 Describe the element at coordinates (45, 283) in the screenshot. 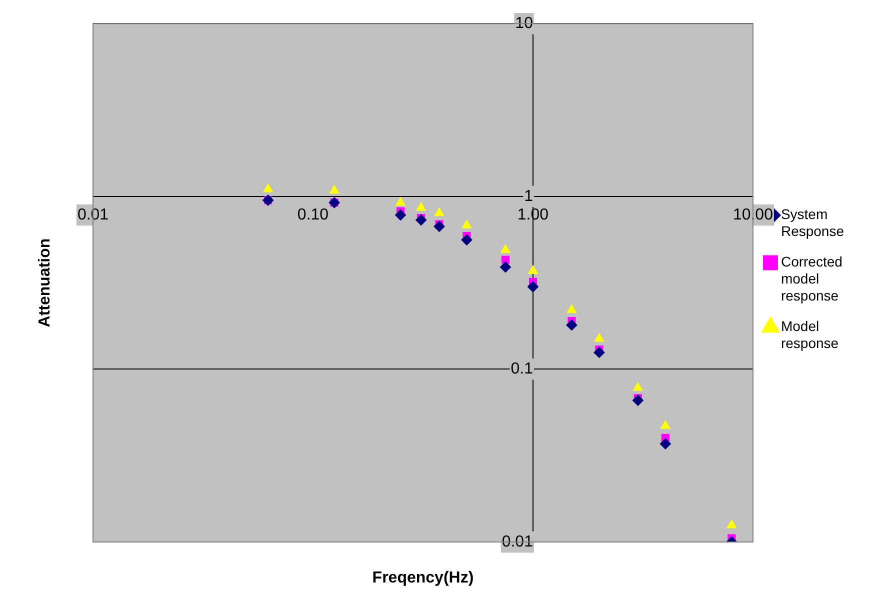

I see `y-axis-title: Attenuation` at that location.